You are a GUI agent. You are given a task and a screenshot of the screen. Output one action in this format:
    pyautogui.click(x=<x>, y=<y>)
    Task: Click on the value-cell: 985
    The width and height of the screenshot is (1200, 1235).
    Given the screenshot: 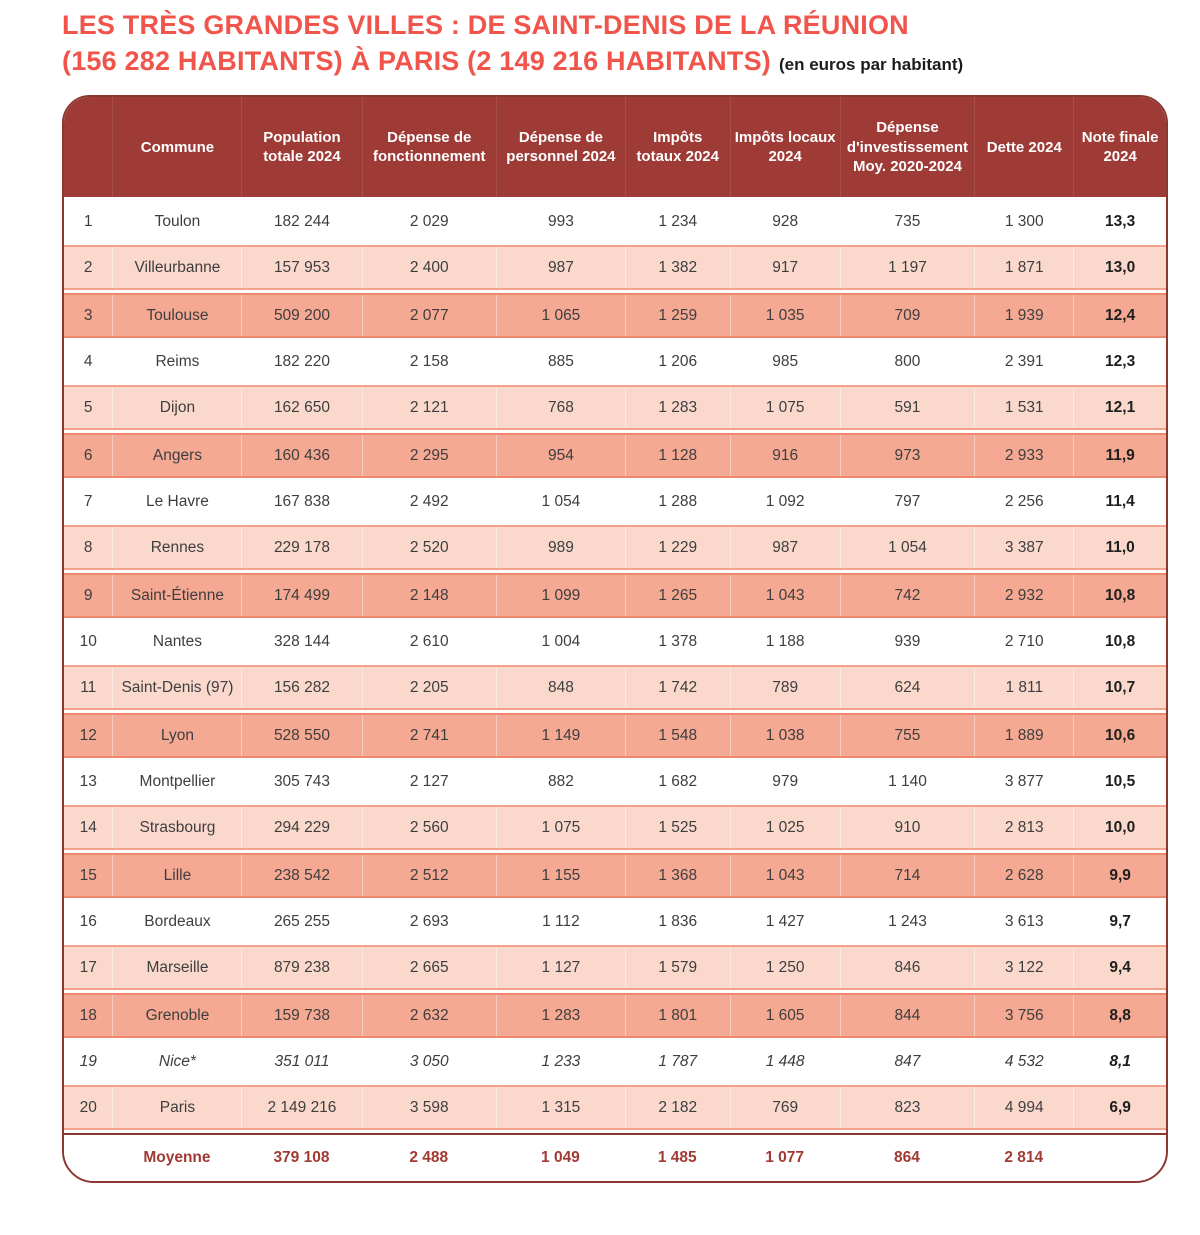 What is the action you would take?
    pyautogui.click(x=784, y=362)
    